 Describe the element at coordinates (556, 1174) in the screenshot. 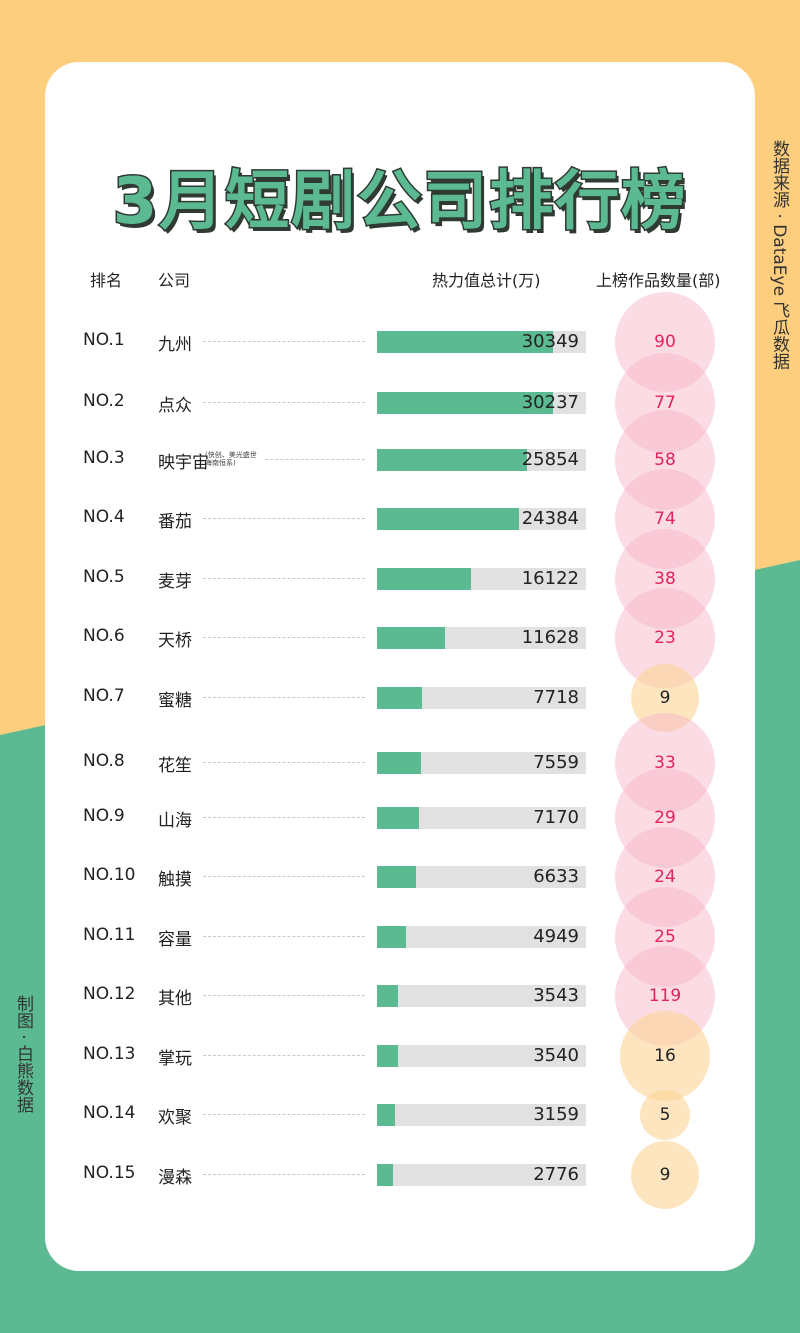

I see `bar-value-label: 2776` at that location.